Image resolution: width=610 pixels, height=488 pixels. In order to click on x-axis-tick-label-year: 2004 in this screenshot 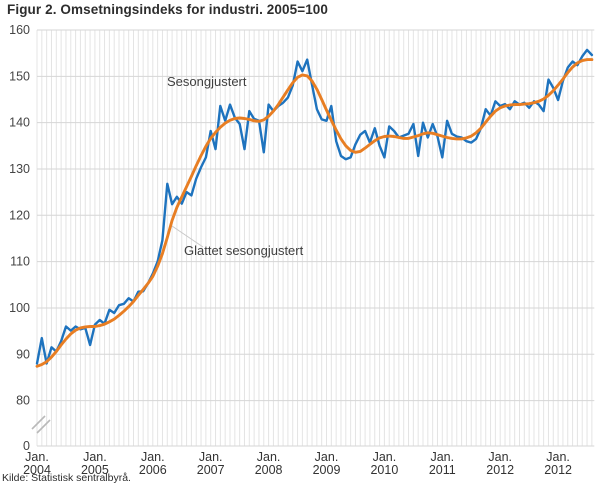, I will do `click(37, 470)`.